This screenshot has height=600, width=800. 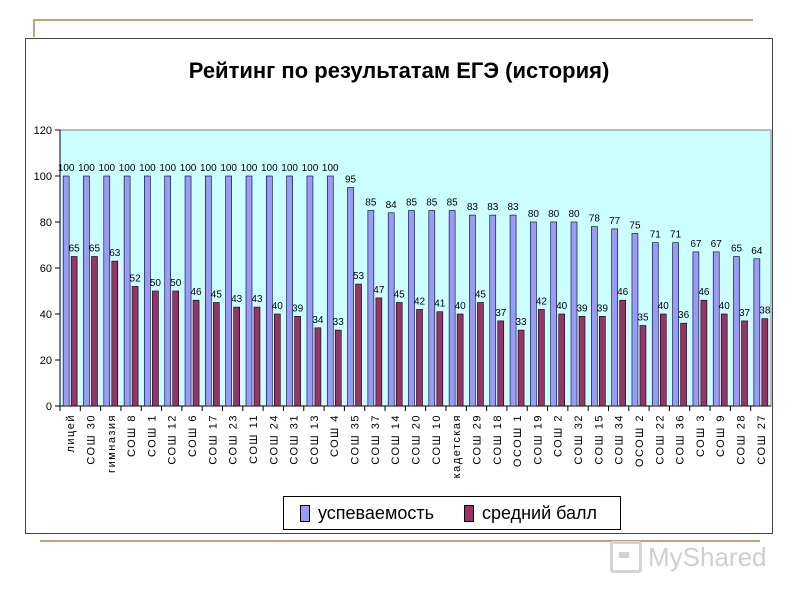 I want to click on slide-left-rule, so click(x=34, y=28).